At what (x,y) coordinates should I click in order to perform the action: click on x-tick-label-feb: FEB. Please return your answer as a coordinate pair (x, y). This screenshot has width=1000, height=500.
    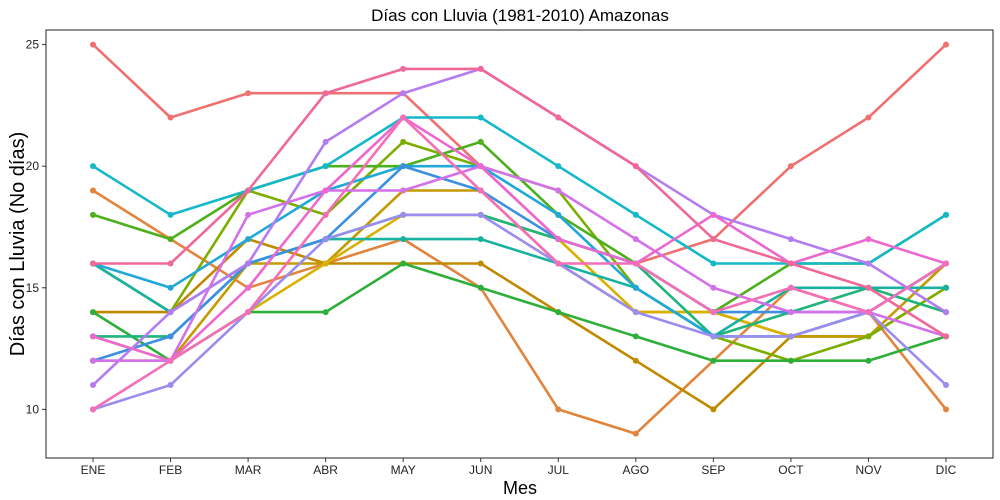
    Looking at the image, I should click on (170, 470).